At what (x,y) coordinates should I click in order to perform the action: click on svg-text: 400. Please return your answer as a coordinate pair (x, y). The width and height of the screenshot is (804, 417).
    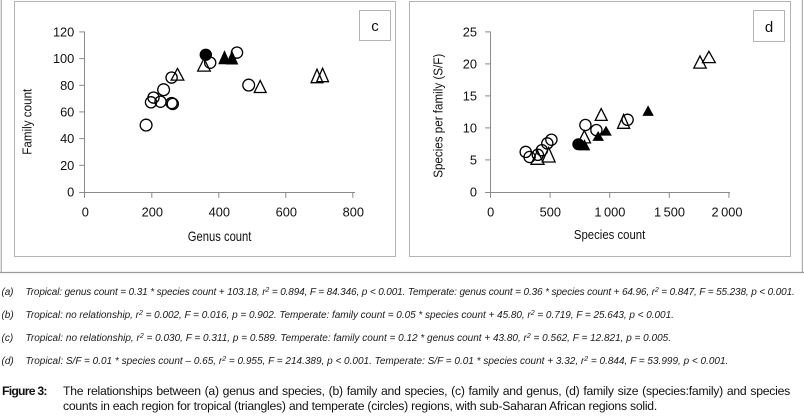
    Looking at the image, I should click on (219, 212).